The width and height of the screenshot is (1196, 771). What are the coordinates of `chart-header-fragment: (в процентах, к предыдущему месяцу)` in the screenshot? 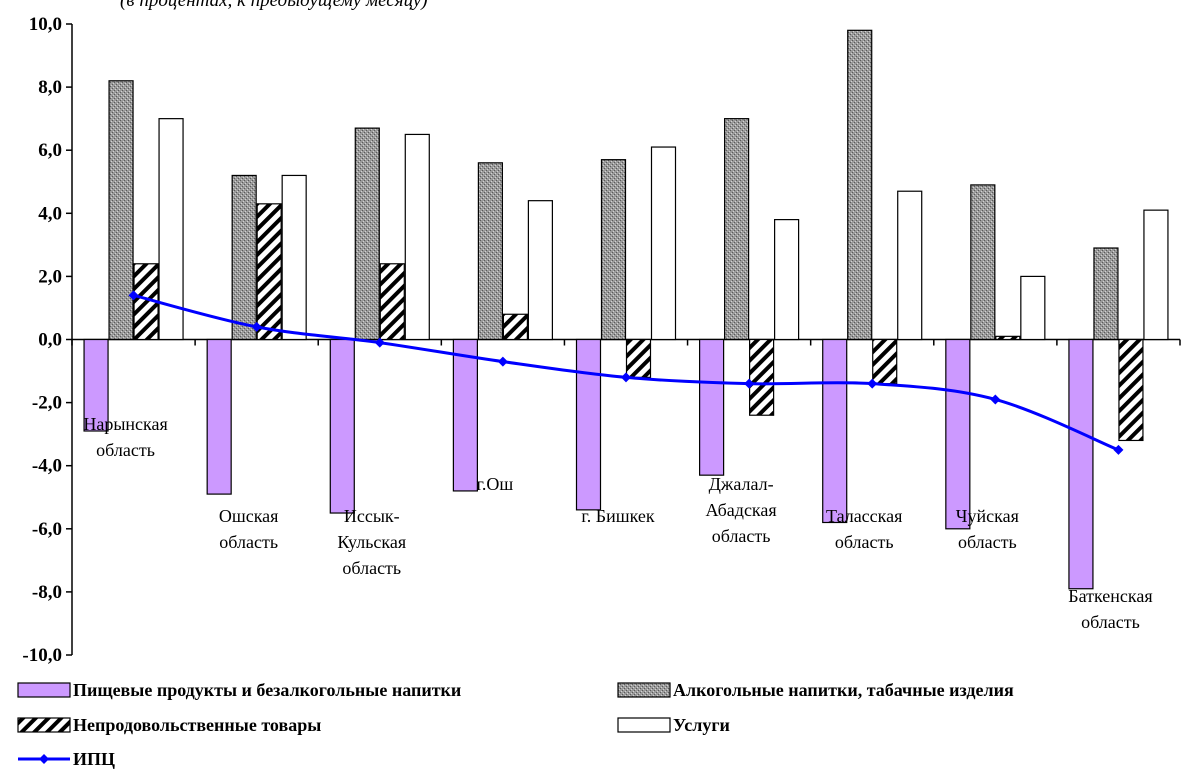 It's located at (274, 5).